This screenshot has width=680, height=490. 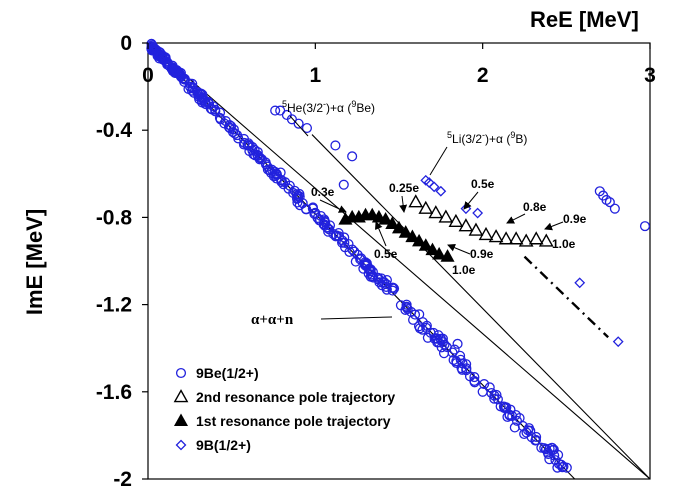 What do you see at coordinates (114, 217) in the screenshot?
I see `y-tick-label: -0.8` at bounding box center [114, 217].